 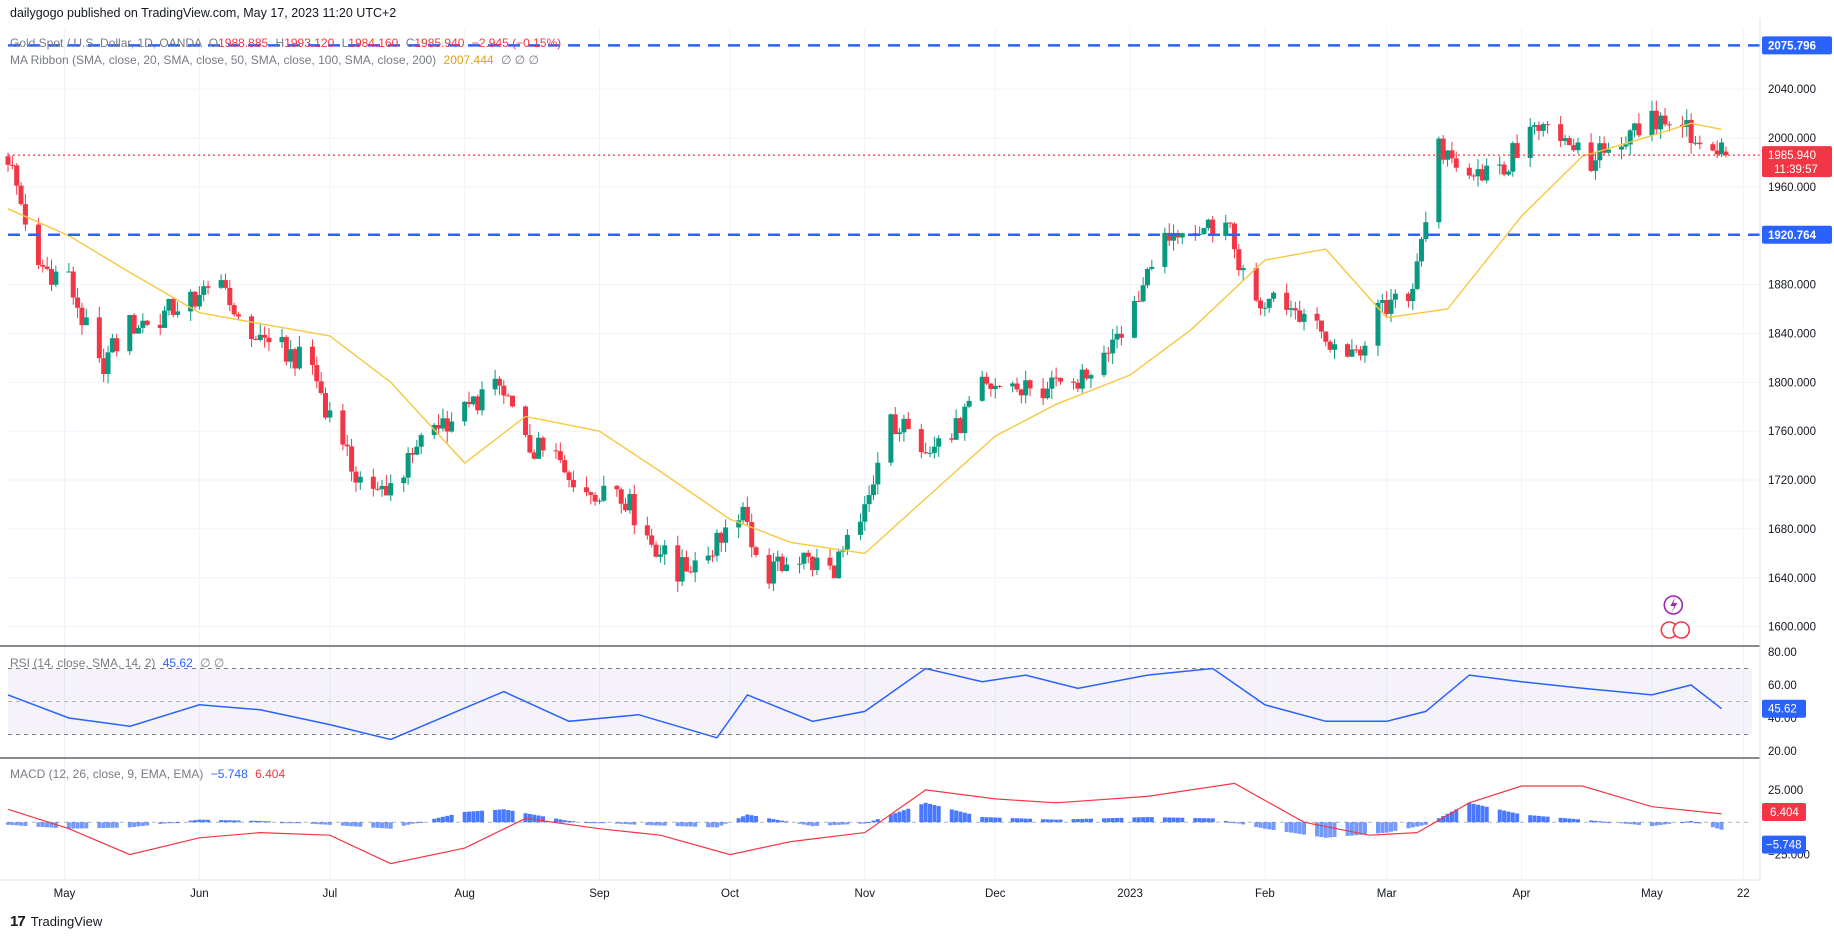 What do you see at coordinates (1782, 752) in the screenshot?
I see `rsi-tick-label: 20.00` at bounding box center [1782, 752].